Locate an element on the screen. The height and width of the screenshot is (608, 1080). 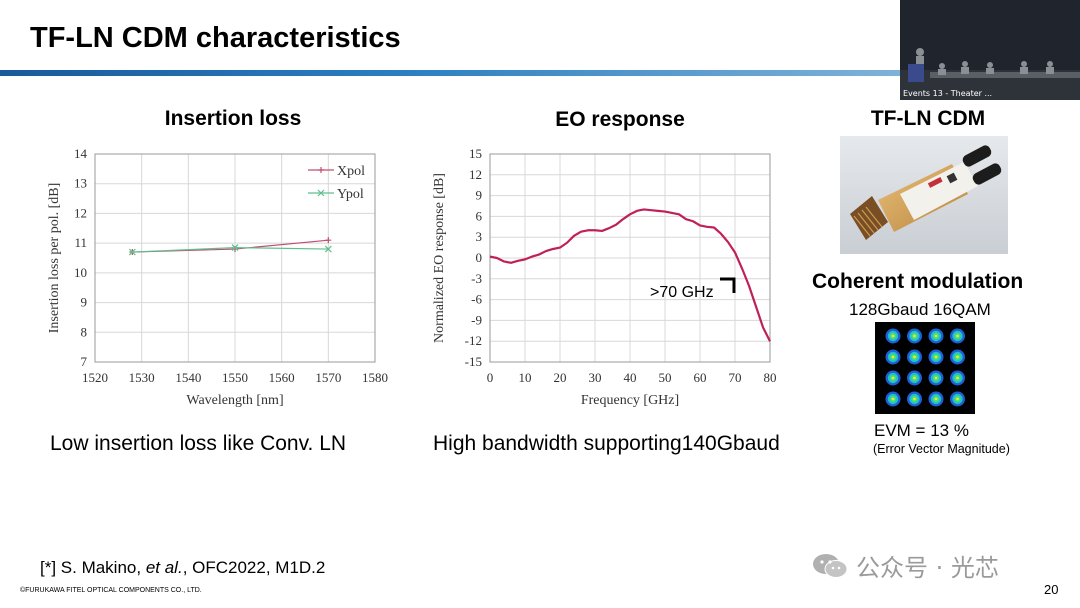
corner-bracket-icon is located at coordinates (728, 285).